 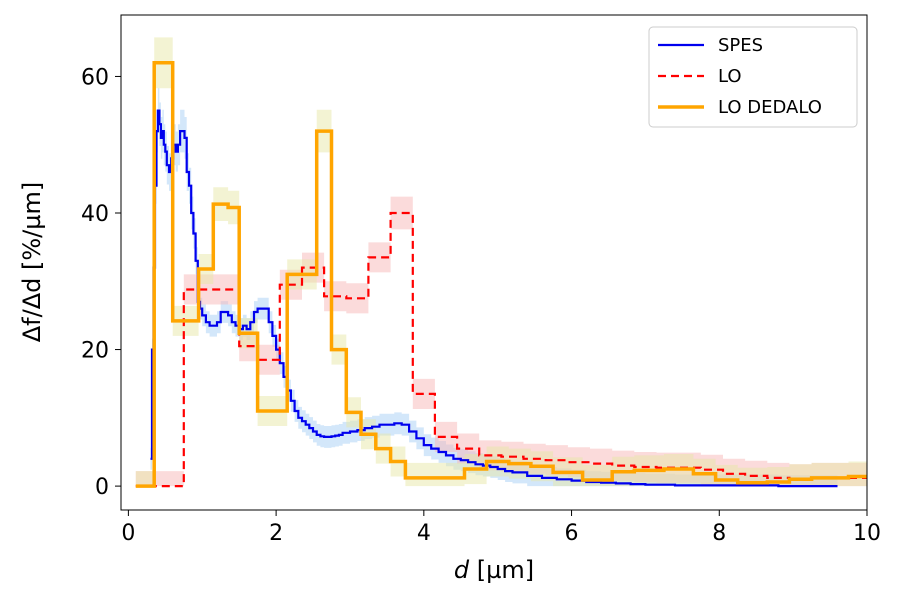 I want to click on x-tick-label: 4, so click(x=424, y=533).